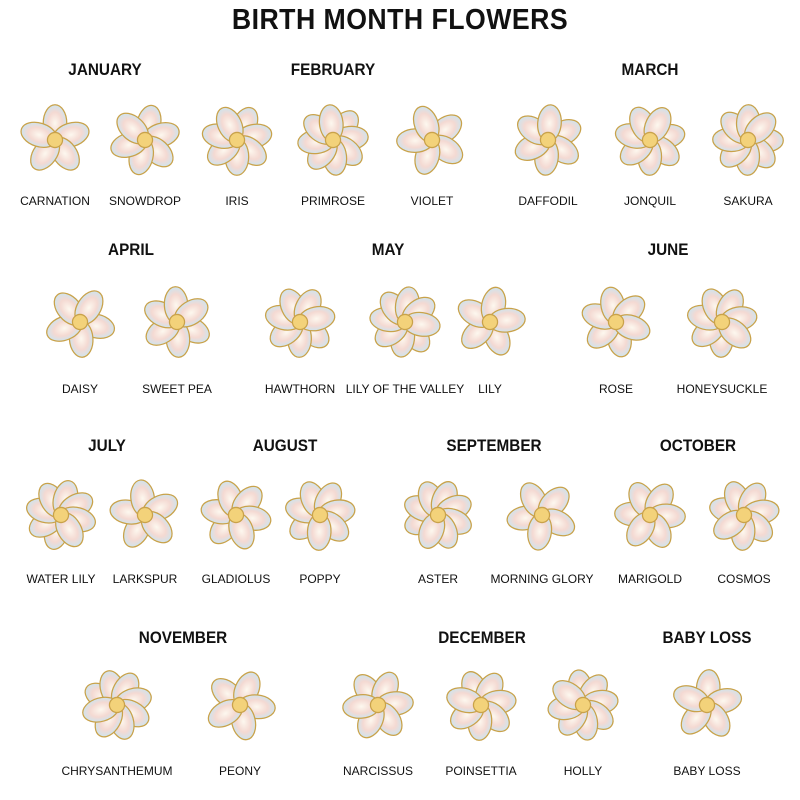  What do you see at coordinates (300, 322) in the screenshot?
I see `hawthorn-flower-icon` at bounding box center [300, 322].